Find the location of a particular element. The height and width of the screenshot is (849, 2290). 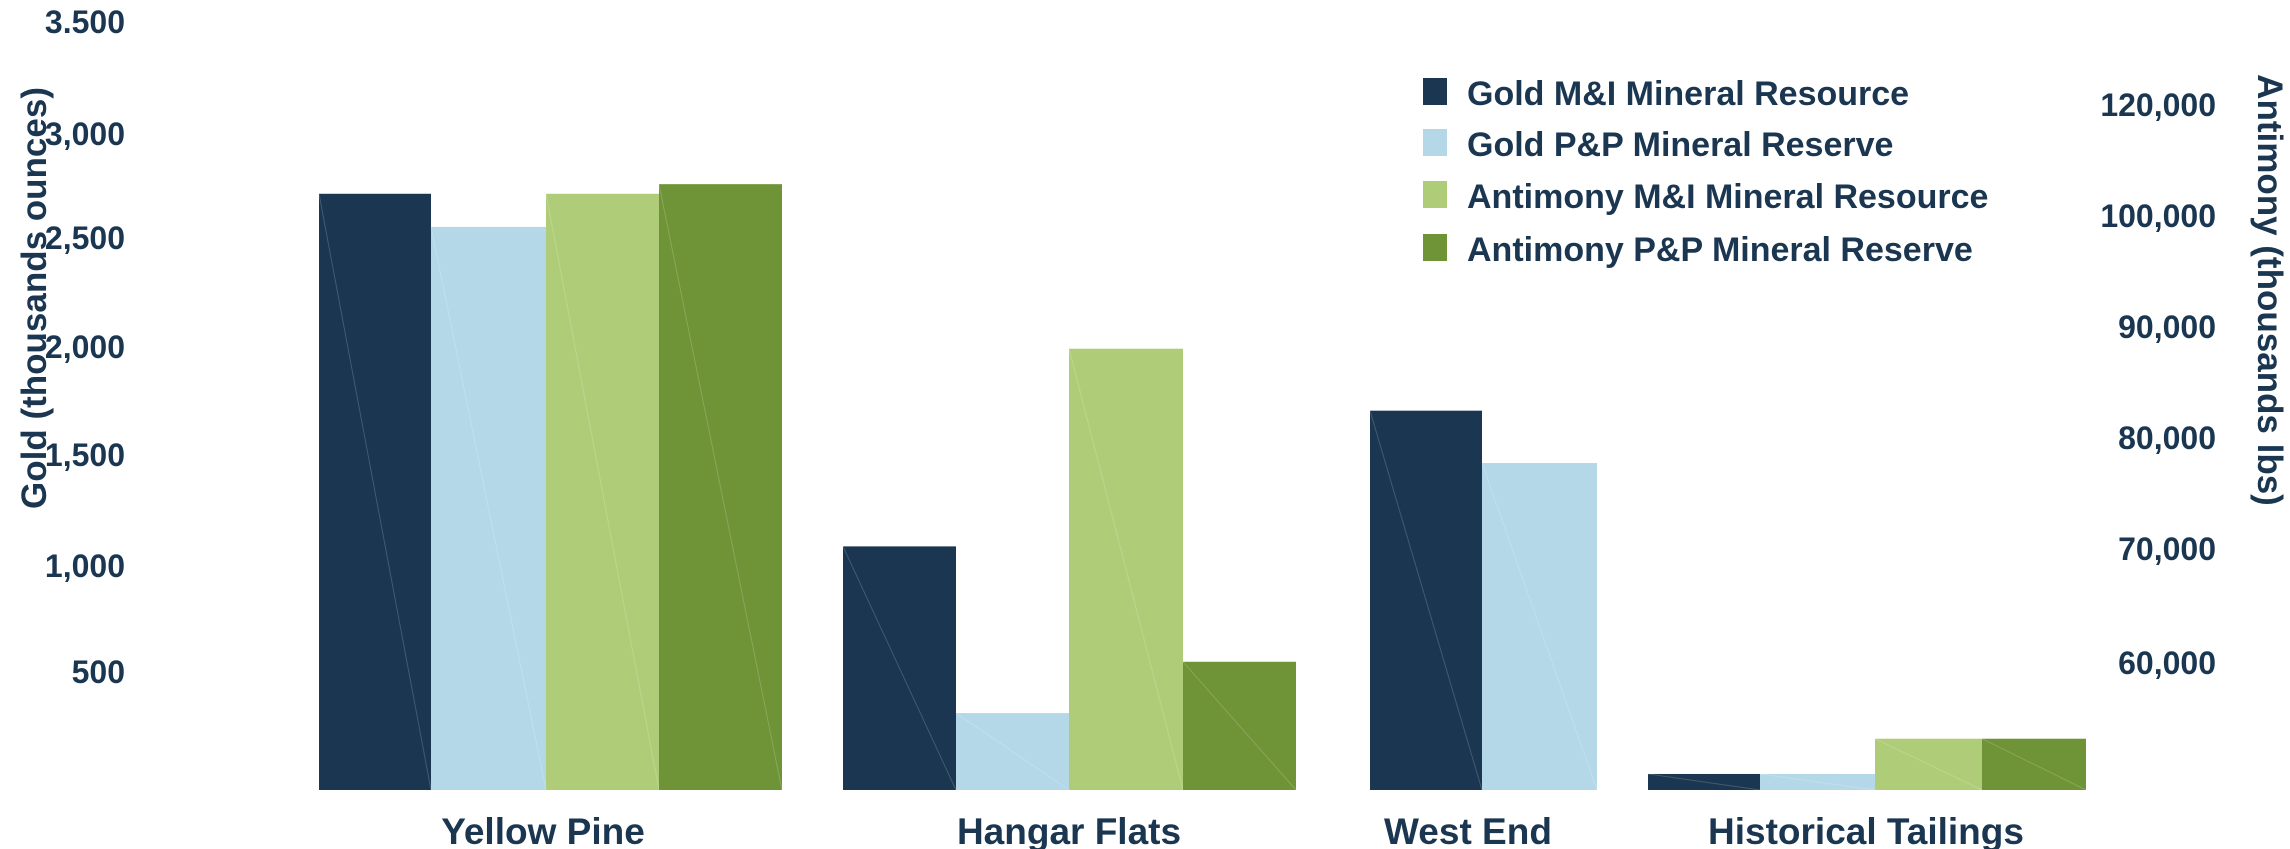

category-label-west-end: West End is located at coordinates (1468, 830).